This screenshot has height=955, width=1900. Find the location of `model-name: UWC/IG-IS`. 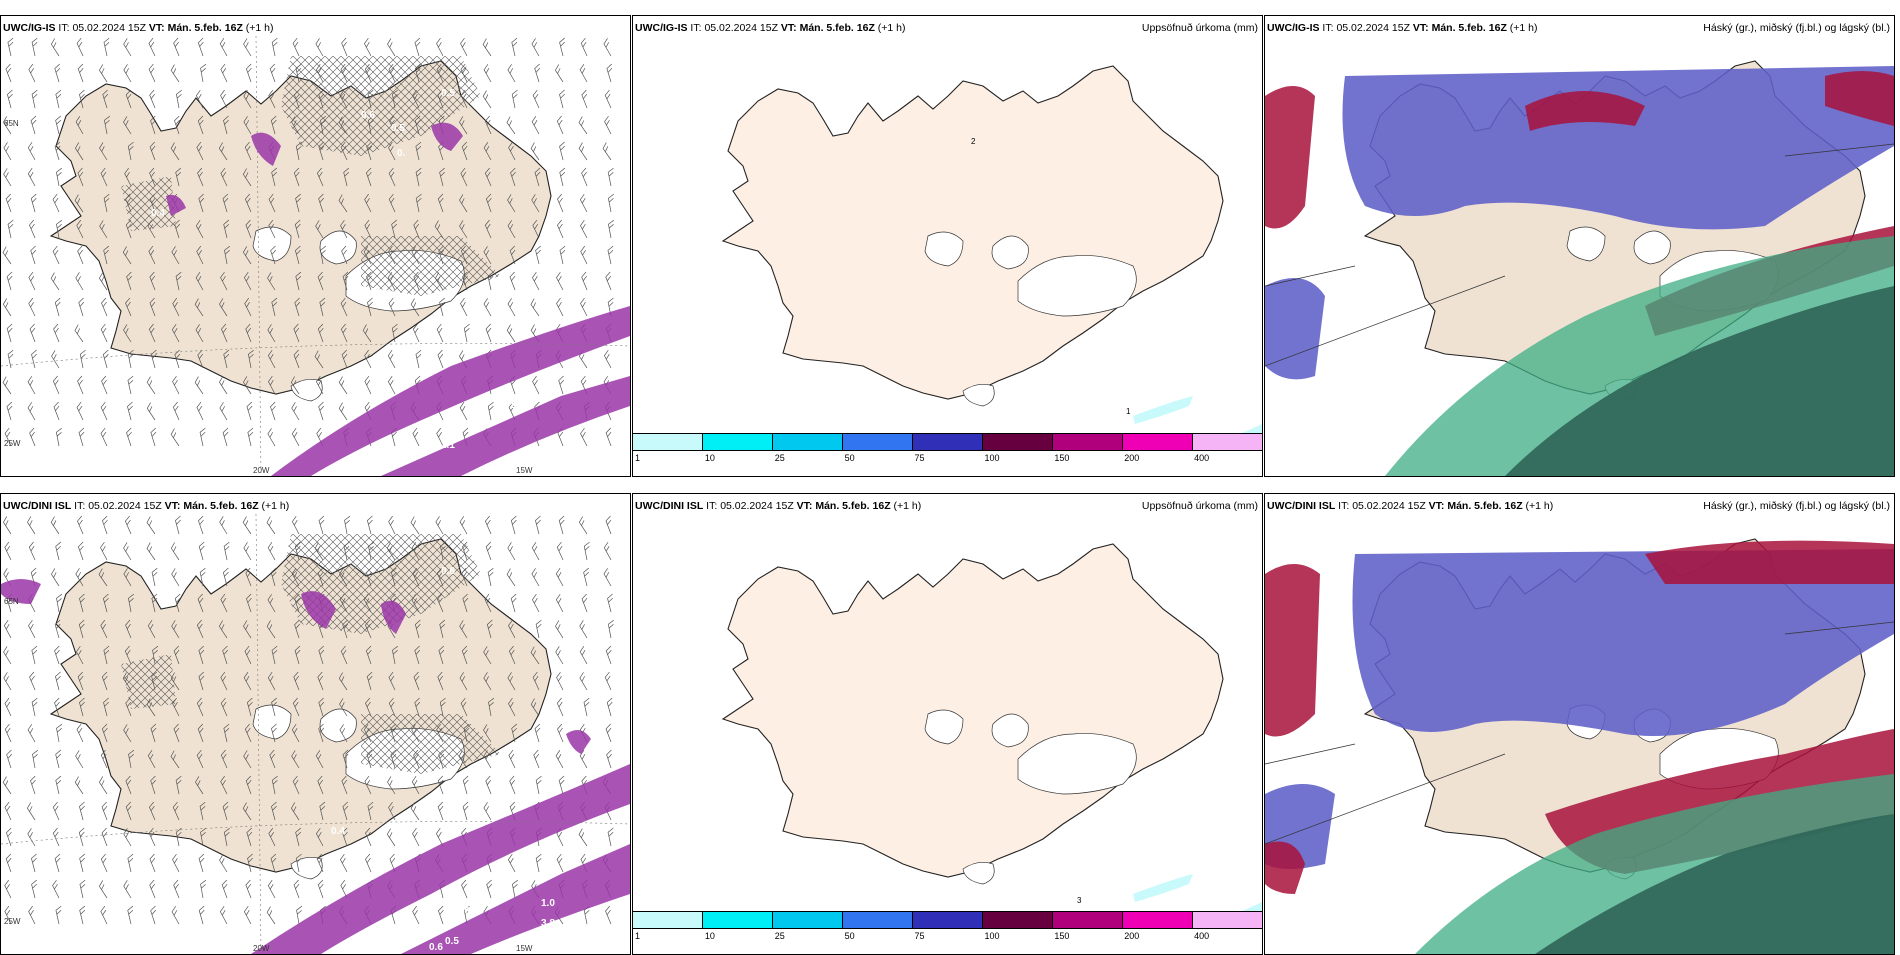

model-name: UWC/IG-IS is located at coordinates (661, 28).